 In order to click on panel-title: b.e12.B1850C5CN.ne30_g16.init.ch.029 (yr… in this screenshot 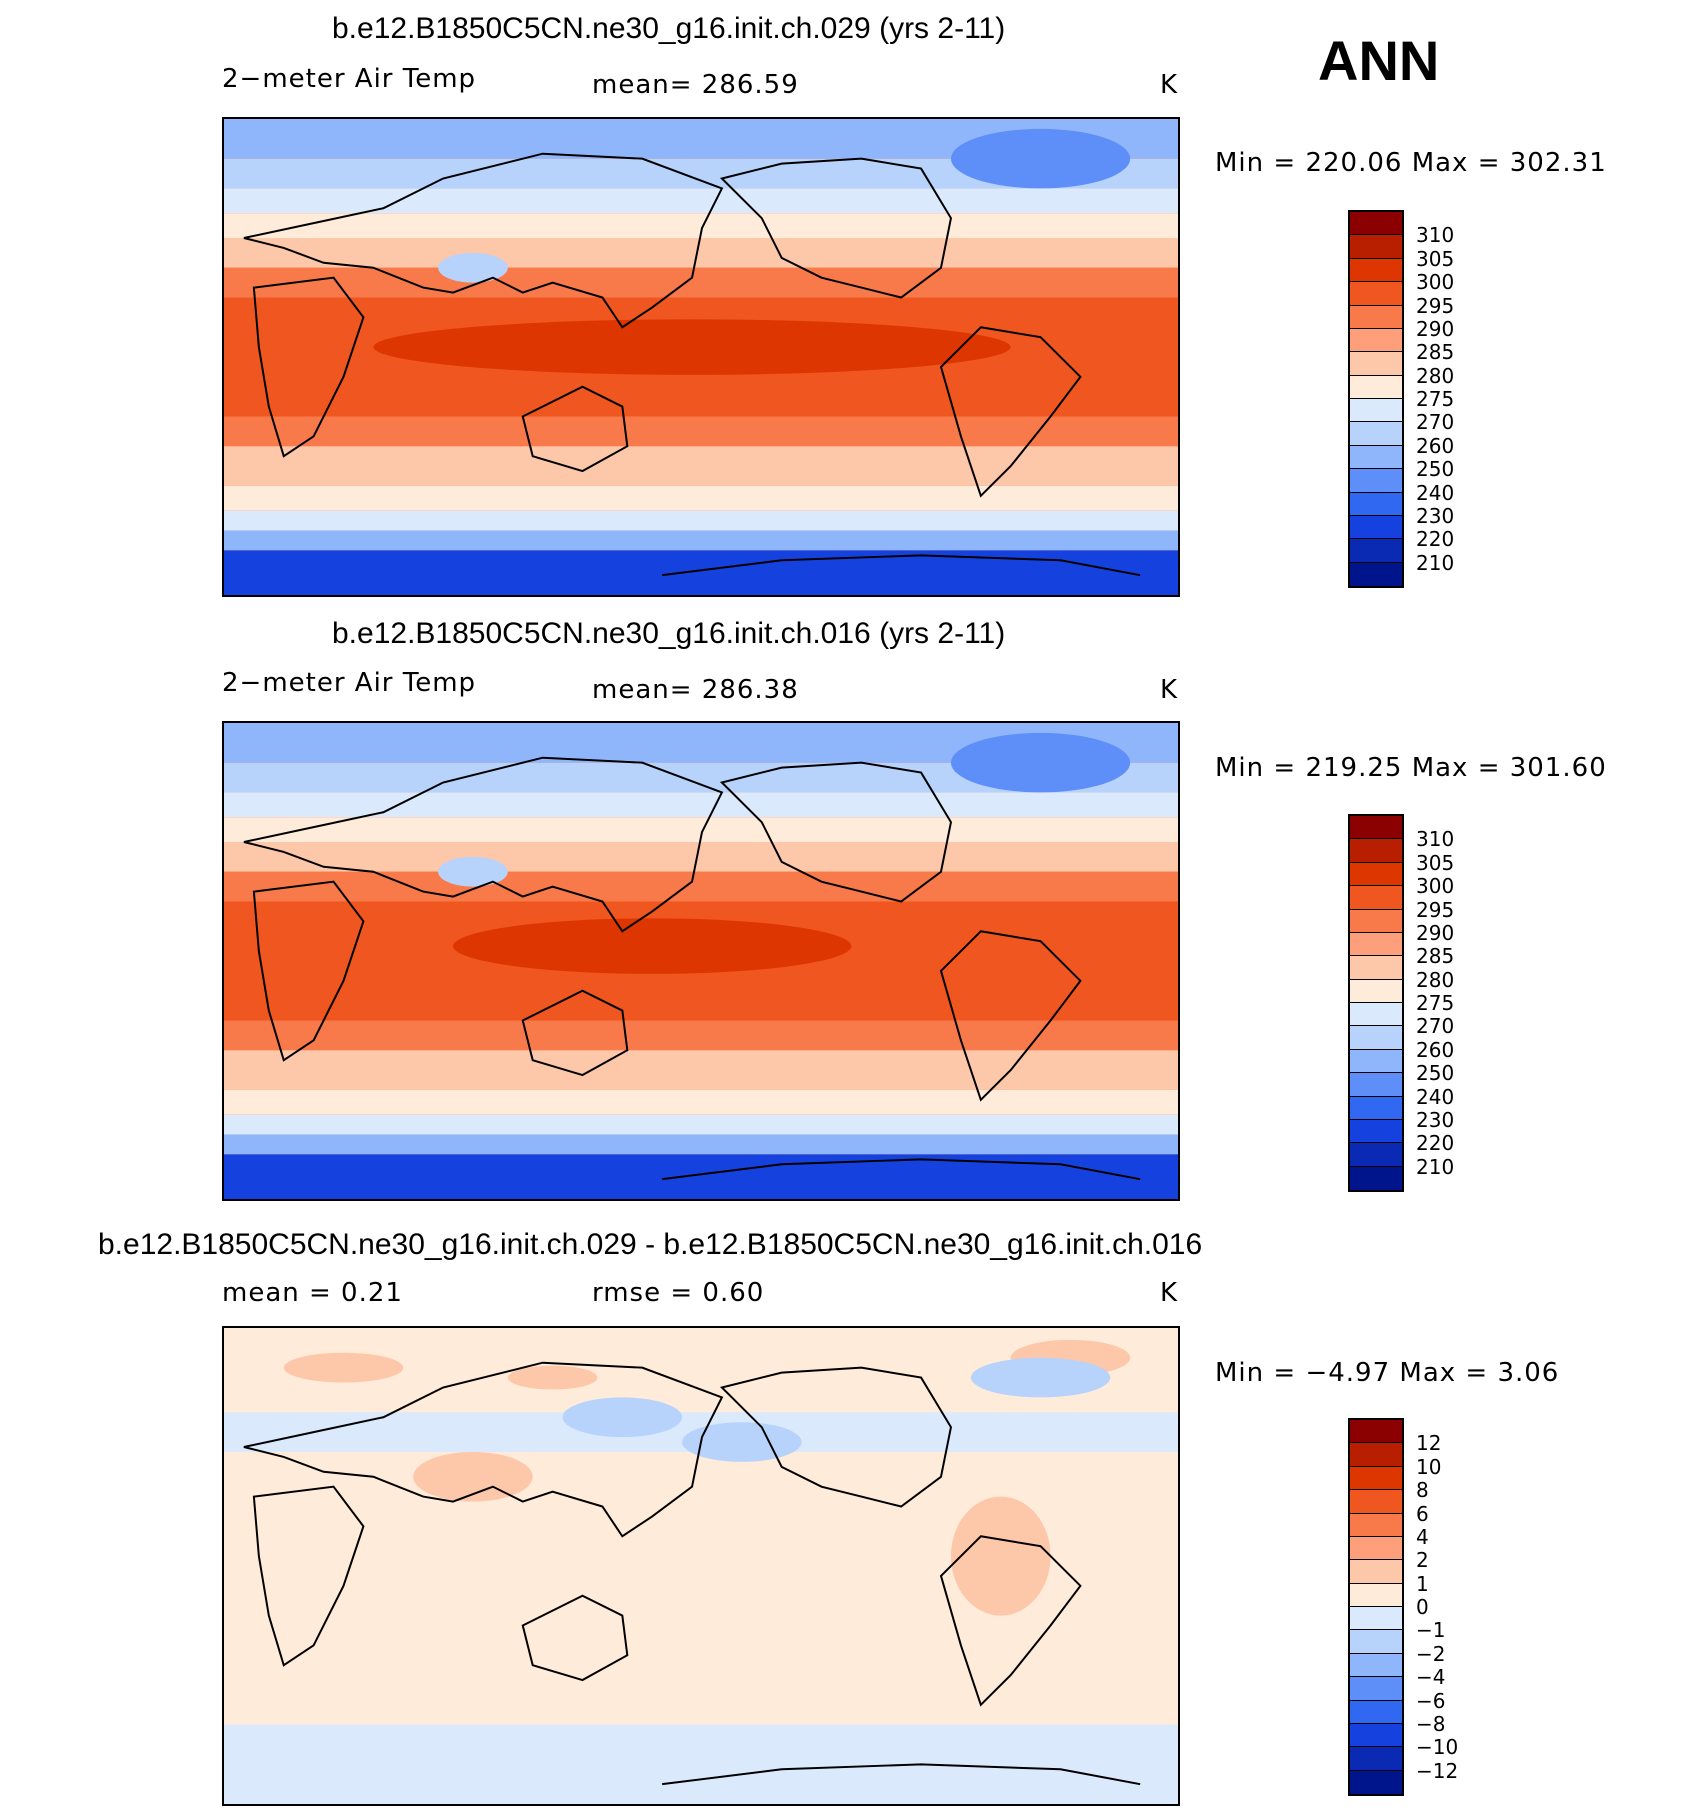, I will do `click(669, 28)`.